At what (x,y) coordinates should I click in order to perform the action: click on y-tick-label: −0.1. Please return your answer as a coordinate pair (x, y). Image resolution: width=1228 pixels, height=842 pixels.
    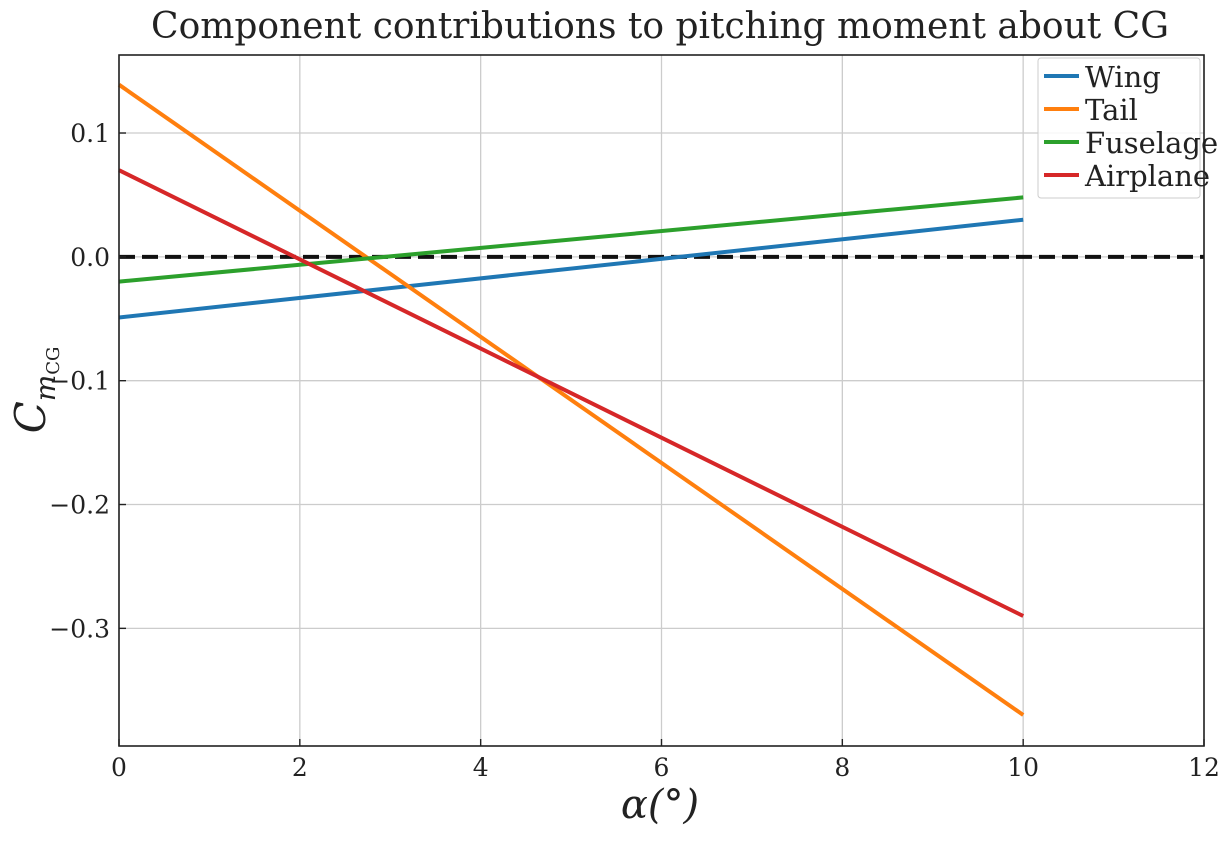
    Looking at the image, I should click on (79, 381).